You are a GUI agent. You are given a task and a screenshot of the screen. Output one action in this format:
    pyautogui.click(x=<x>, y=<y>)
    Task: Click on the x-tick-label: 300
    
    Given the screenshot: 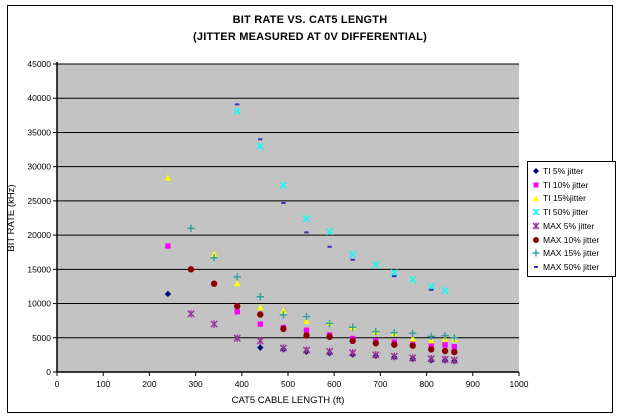 What is the action you would take?
    pyautogui.click(x=196, y=384)
    